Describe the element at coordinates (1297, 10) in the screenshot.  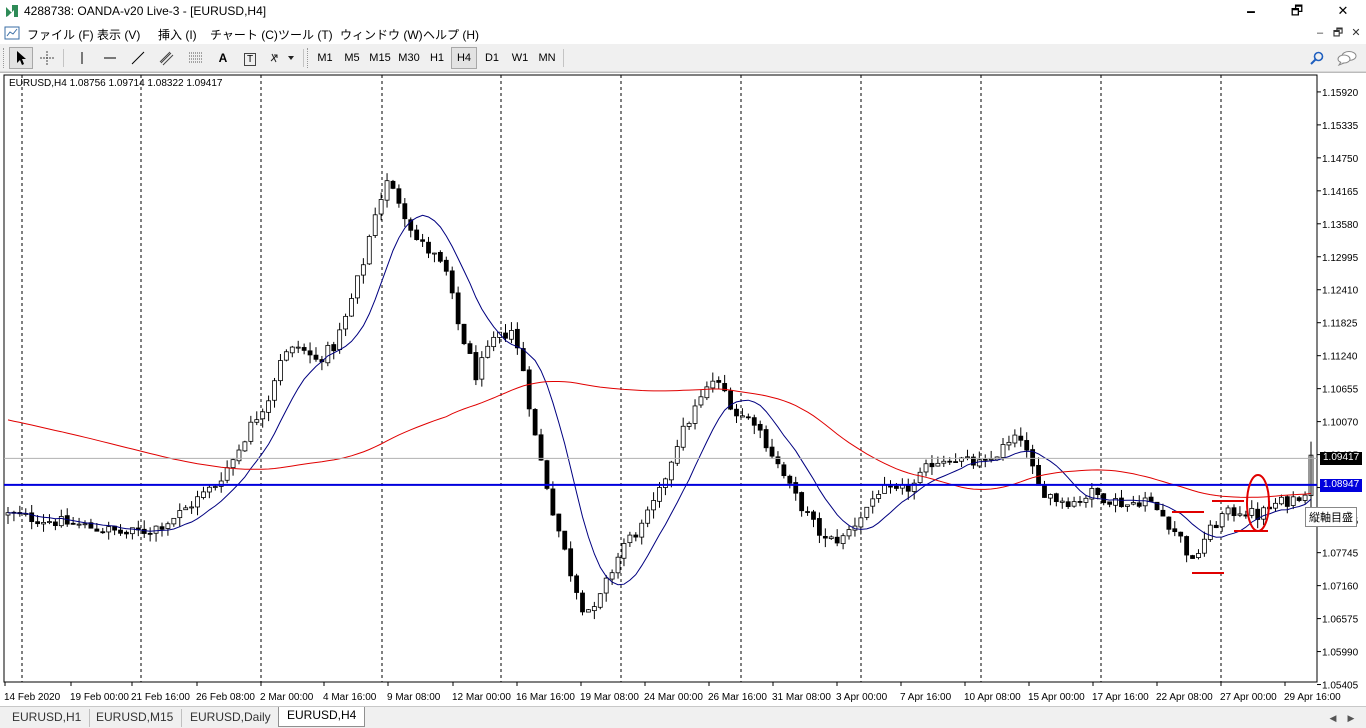
I see `maximize-button: 🗗` at that location.